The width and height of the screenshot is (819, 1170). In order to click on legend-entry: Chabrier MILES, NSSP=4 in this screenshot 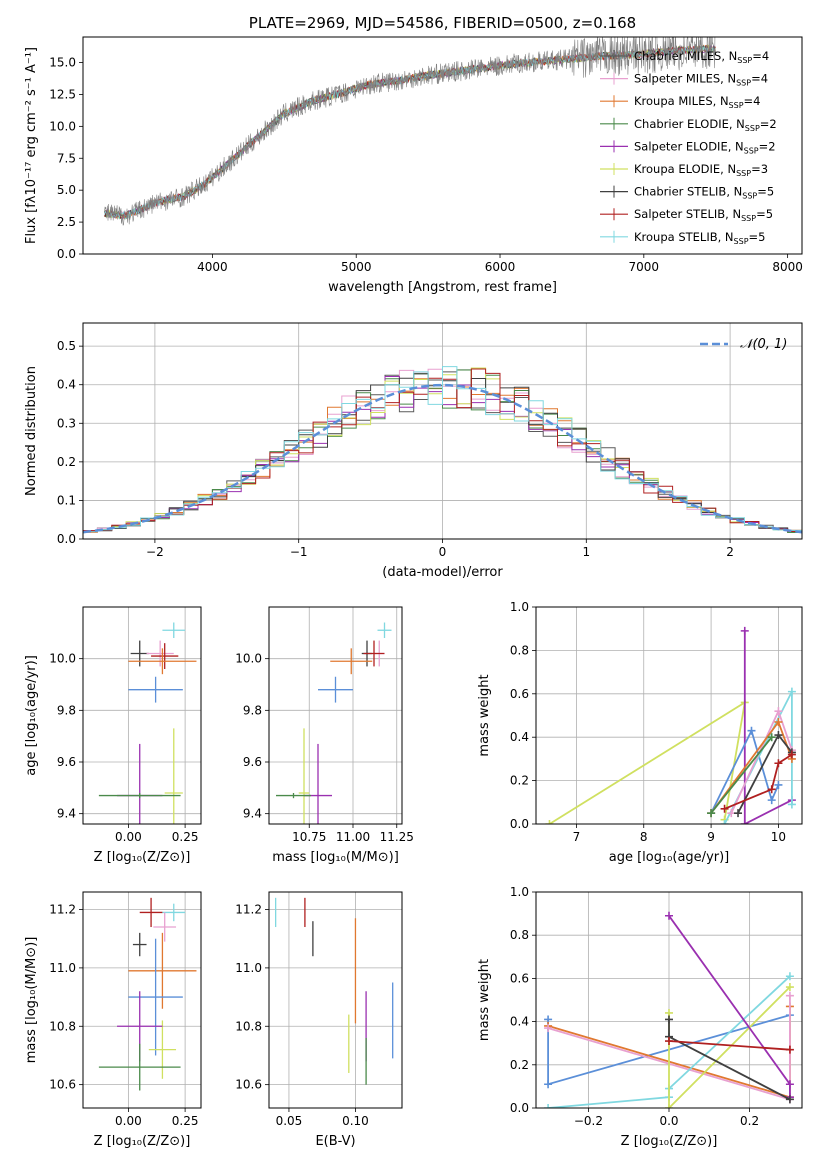, I will do `click(701, 57)`.